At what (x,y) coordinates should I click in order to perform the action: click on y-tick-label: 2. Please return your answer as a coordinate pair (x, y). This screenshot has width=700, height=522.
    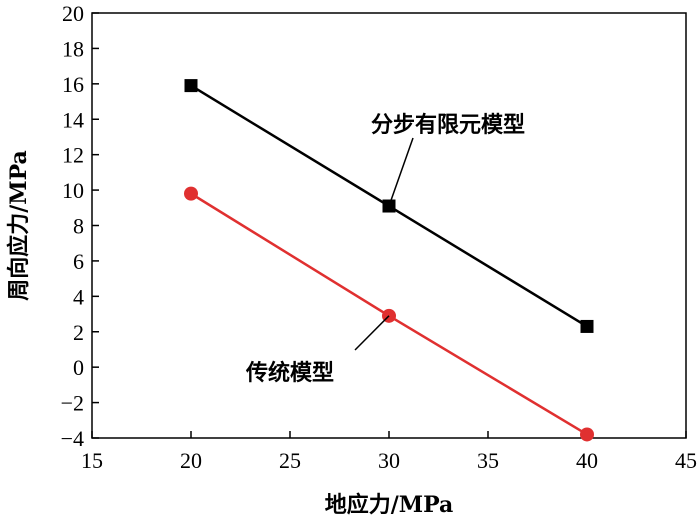
    Looking at the image, I should click on (78, 332).